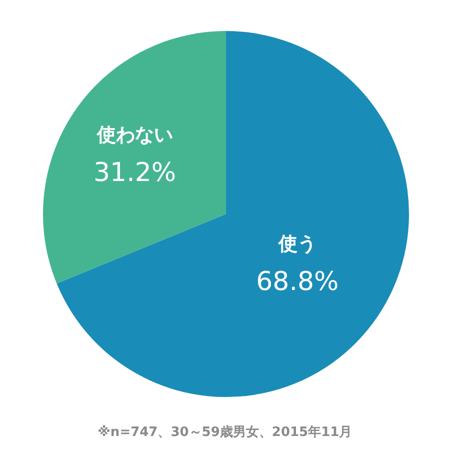 The width and height of the screenshot is (450, 450). Describe the element at coordinates (296, 243) in the screenshot. I see `slice-label: 使う` at that location.